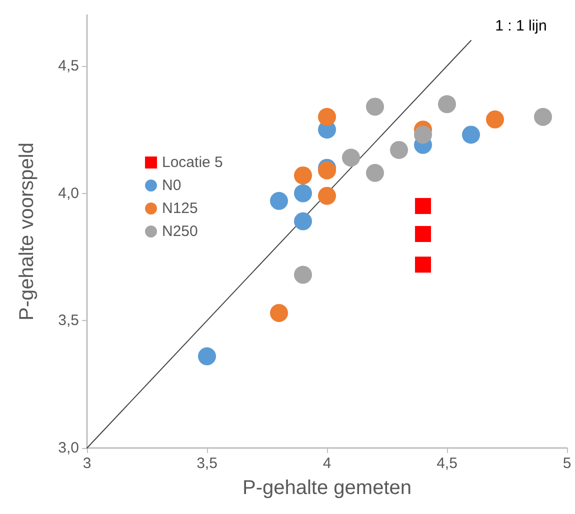  I want to click on legend-label: N125, so click(180, 208).